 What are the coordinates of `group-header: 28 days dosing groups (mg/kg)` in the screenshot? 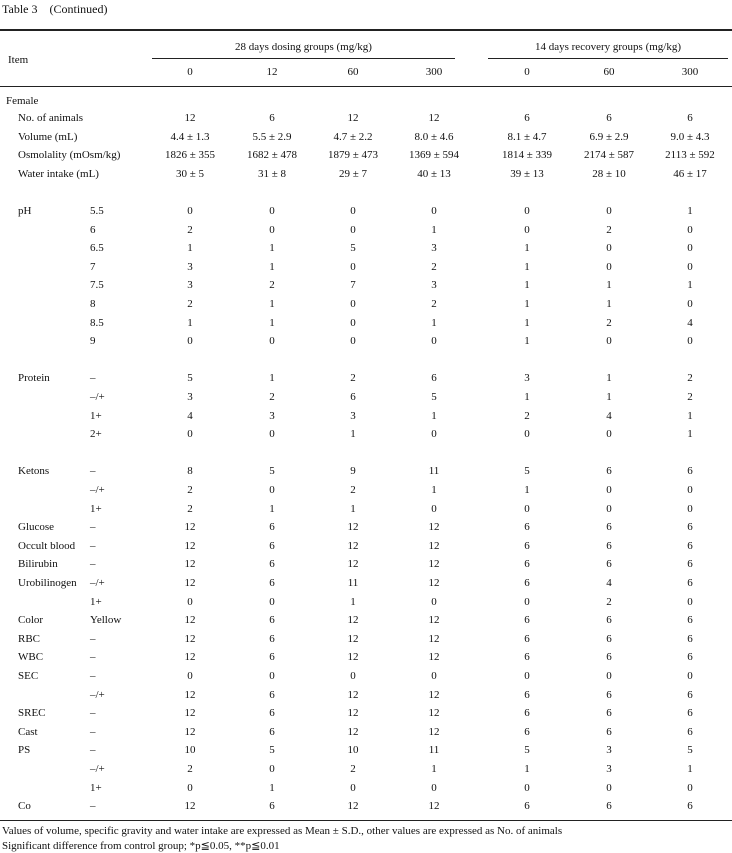 It's located at (303, 47).